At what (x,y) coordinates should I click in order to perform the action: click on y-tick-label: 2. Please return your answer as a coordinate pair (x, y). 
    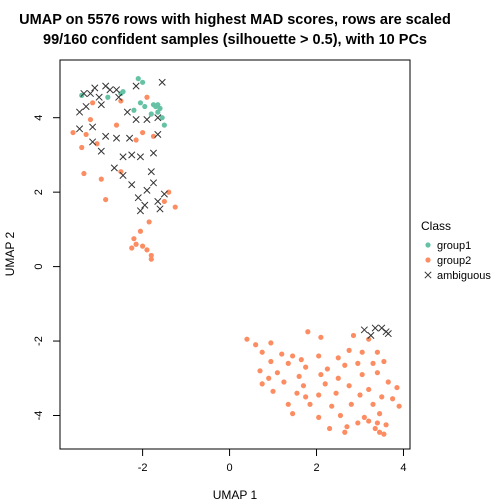
    Looking at the image, I should click on (39, 192).